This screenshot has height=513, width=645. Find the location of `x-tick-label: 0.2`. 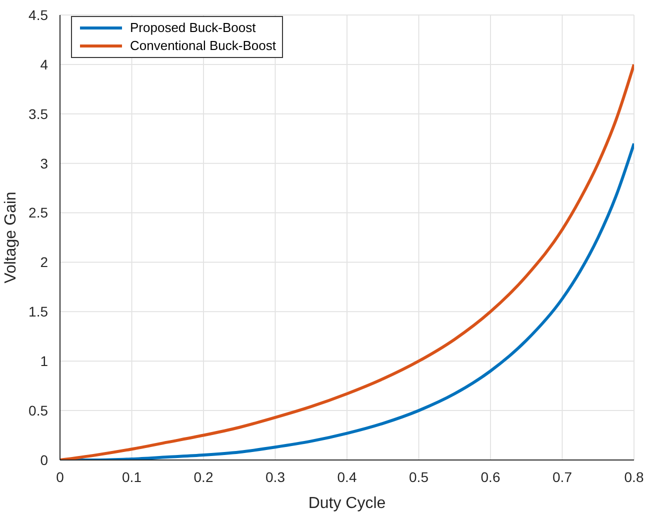

x-tick-label: 0.2 is located at coordinates (204, 476).